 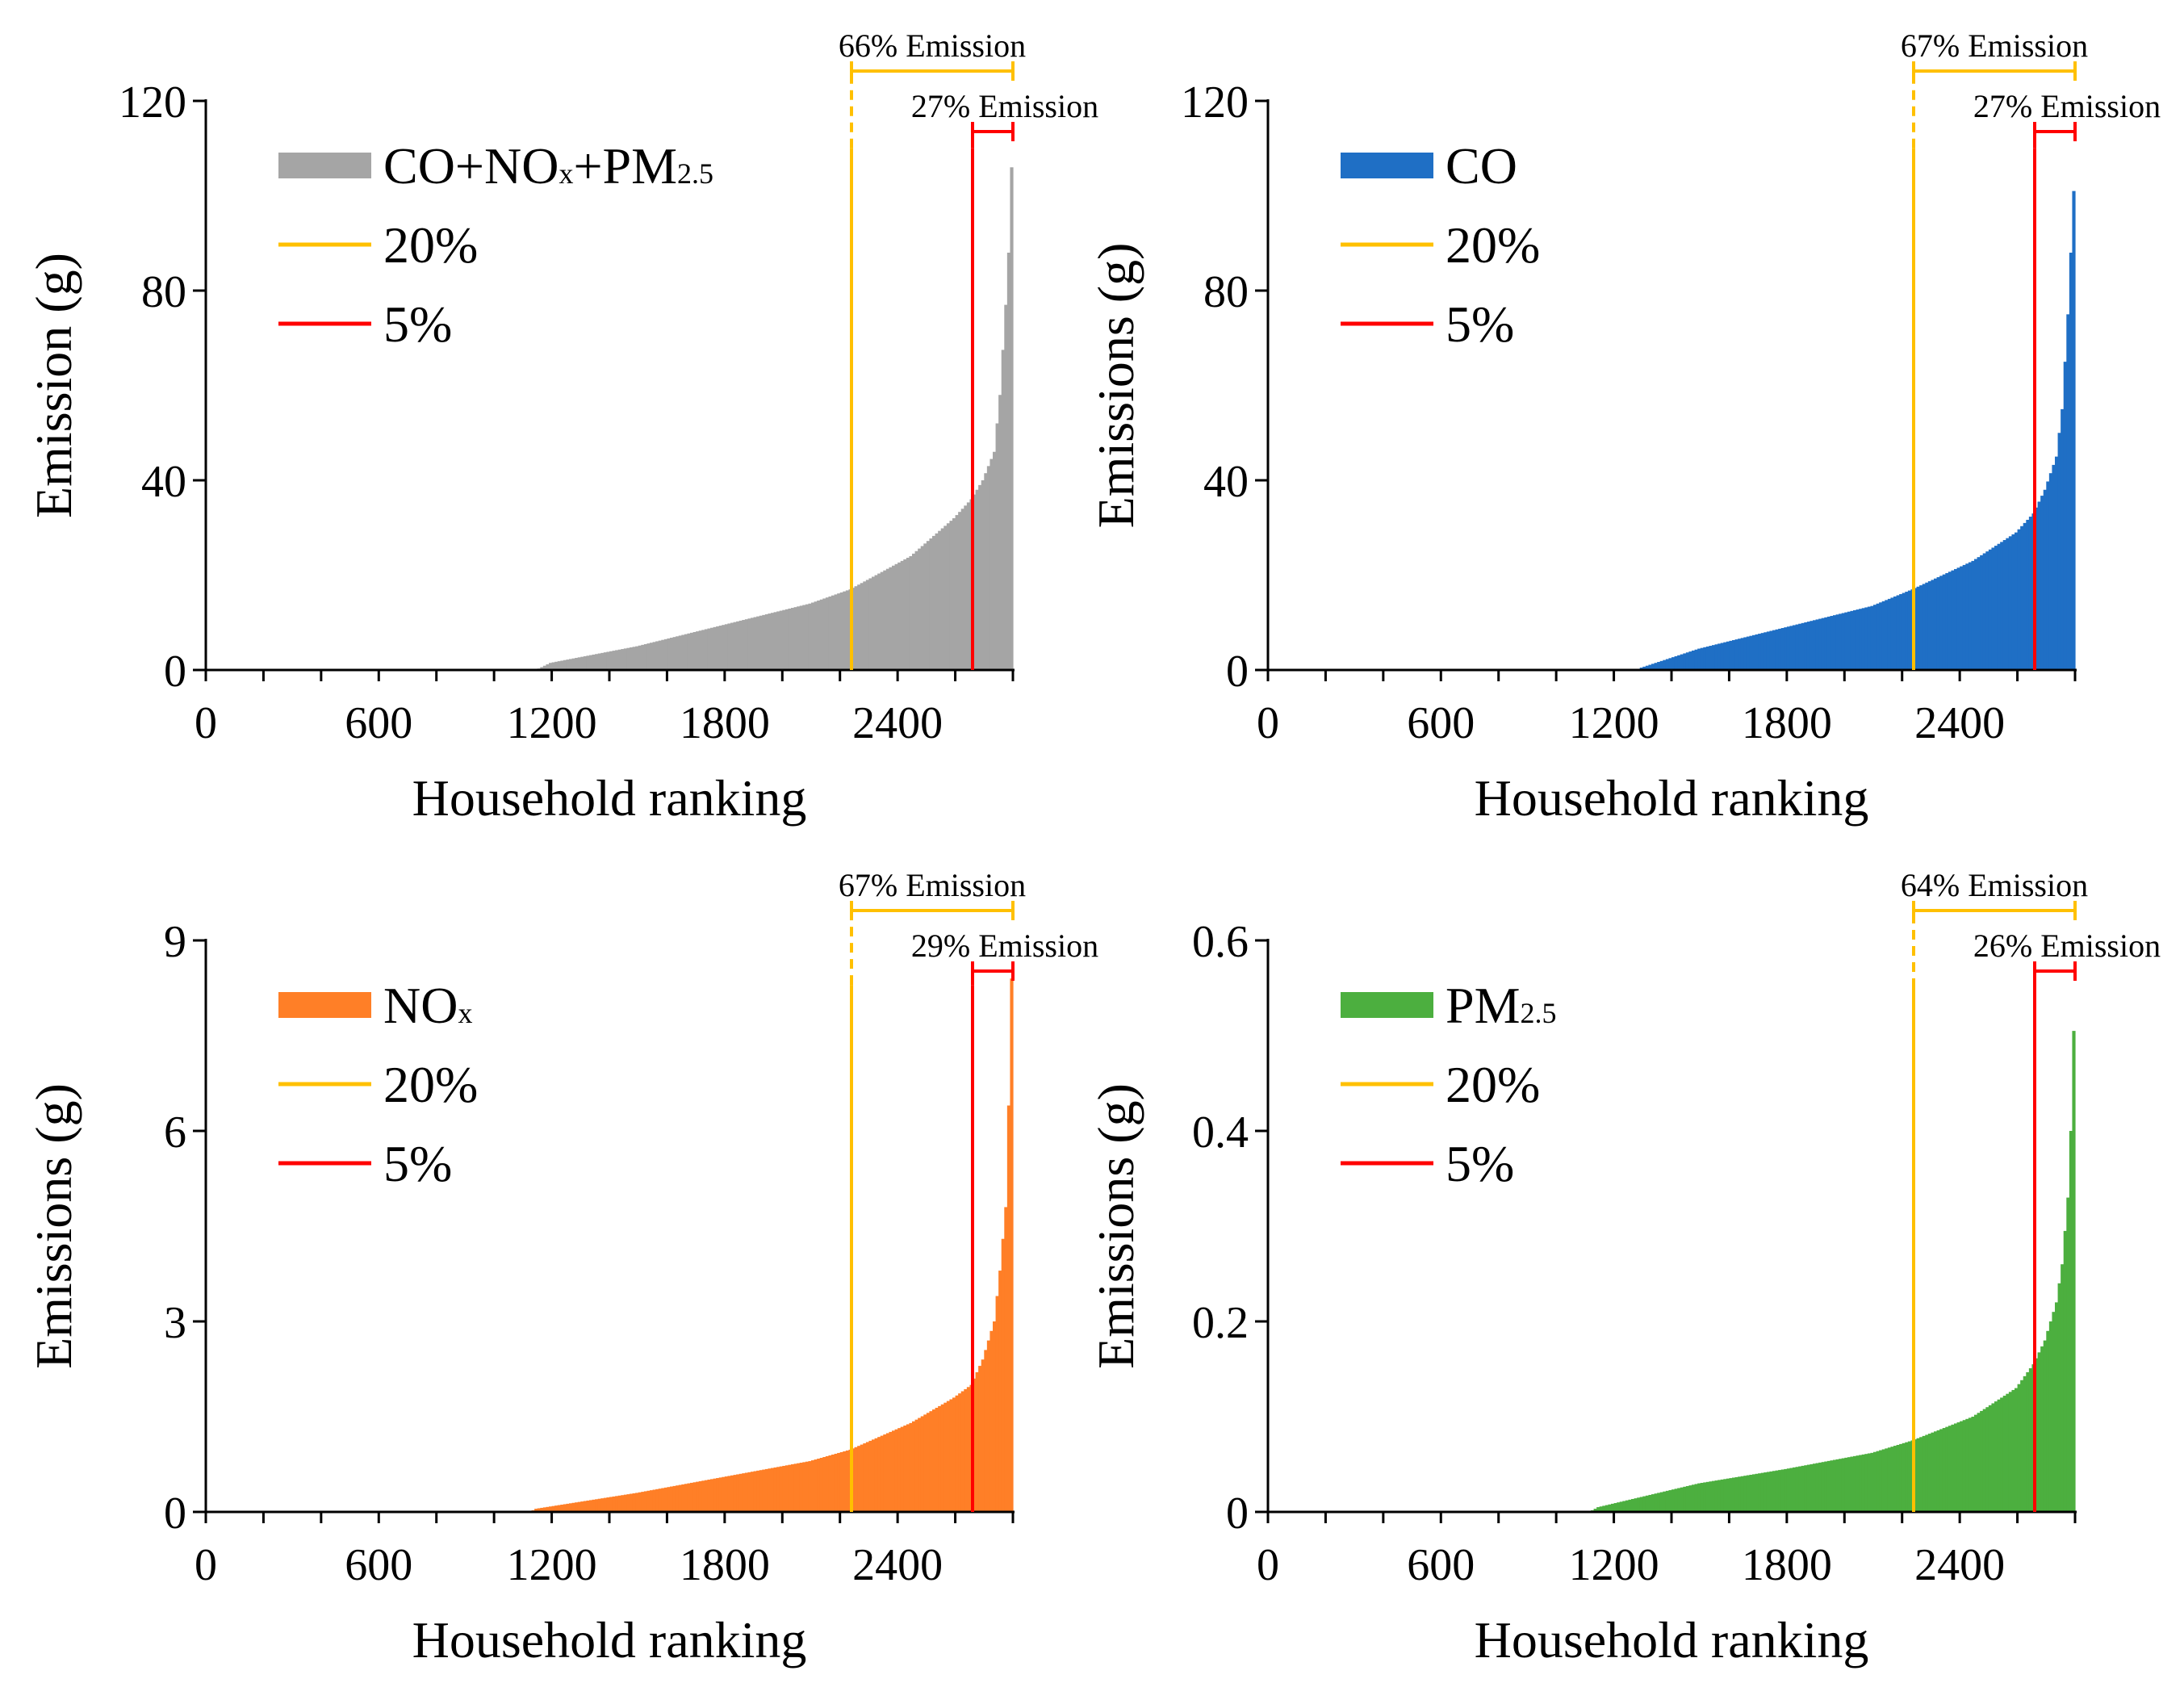 What do you see at coordinates (53, 1226) in the screenshot?
I see `y-axis-title: Emissions (g)` at bounding box center [53, 1226].